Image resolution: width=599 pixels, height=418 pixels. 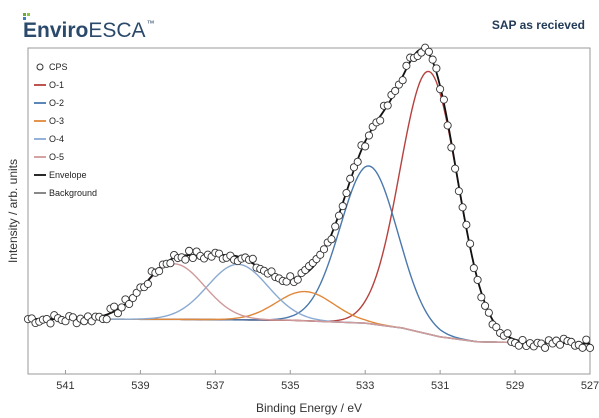 What do you see at coordinates (56, 85) in the screenshot?
I see `legend-label: O-1` at bounding box center [56, 85].